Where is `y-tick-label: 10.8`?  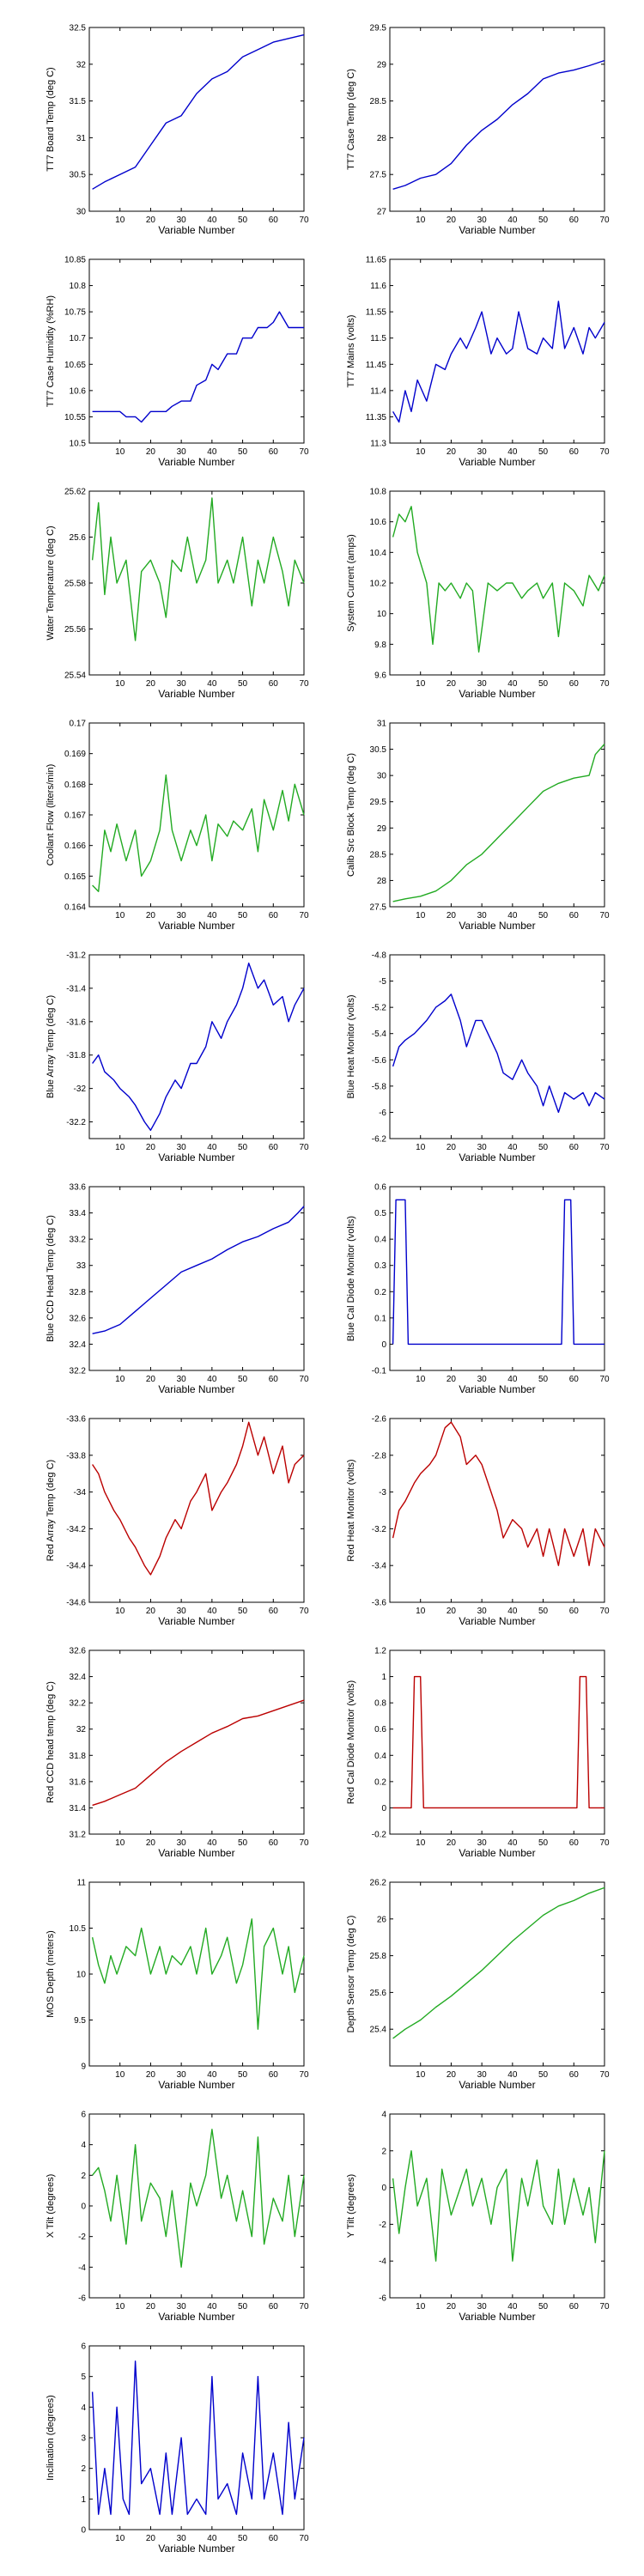
y-tick-label: 10.8 is located at coordinates (78, 286).